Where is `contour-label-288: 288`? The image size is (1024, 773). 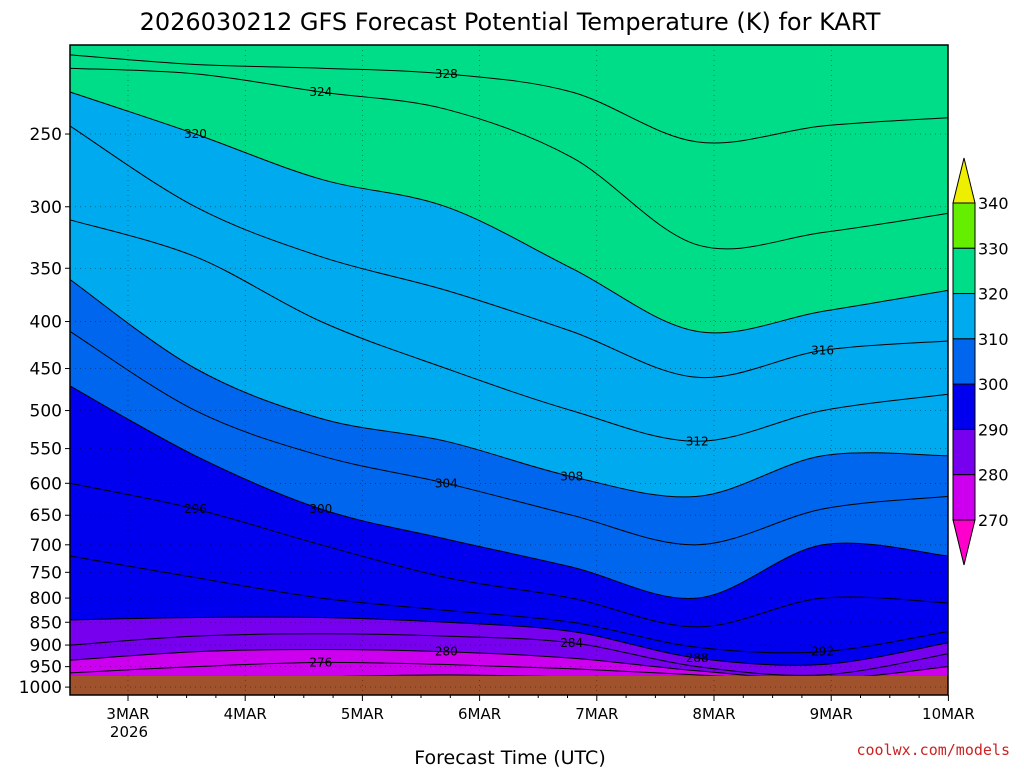
contour-label-288: 288 is located at coordinates (697, 658).